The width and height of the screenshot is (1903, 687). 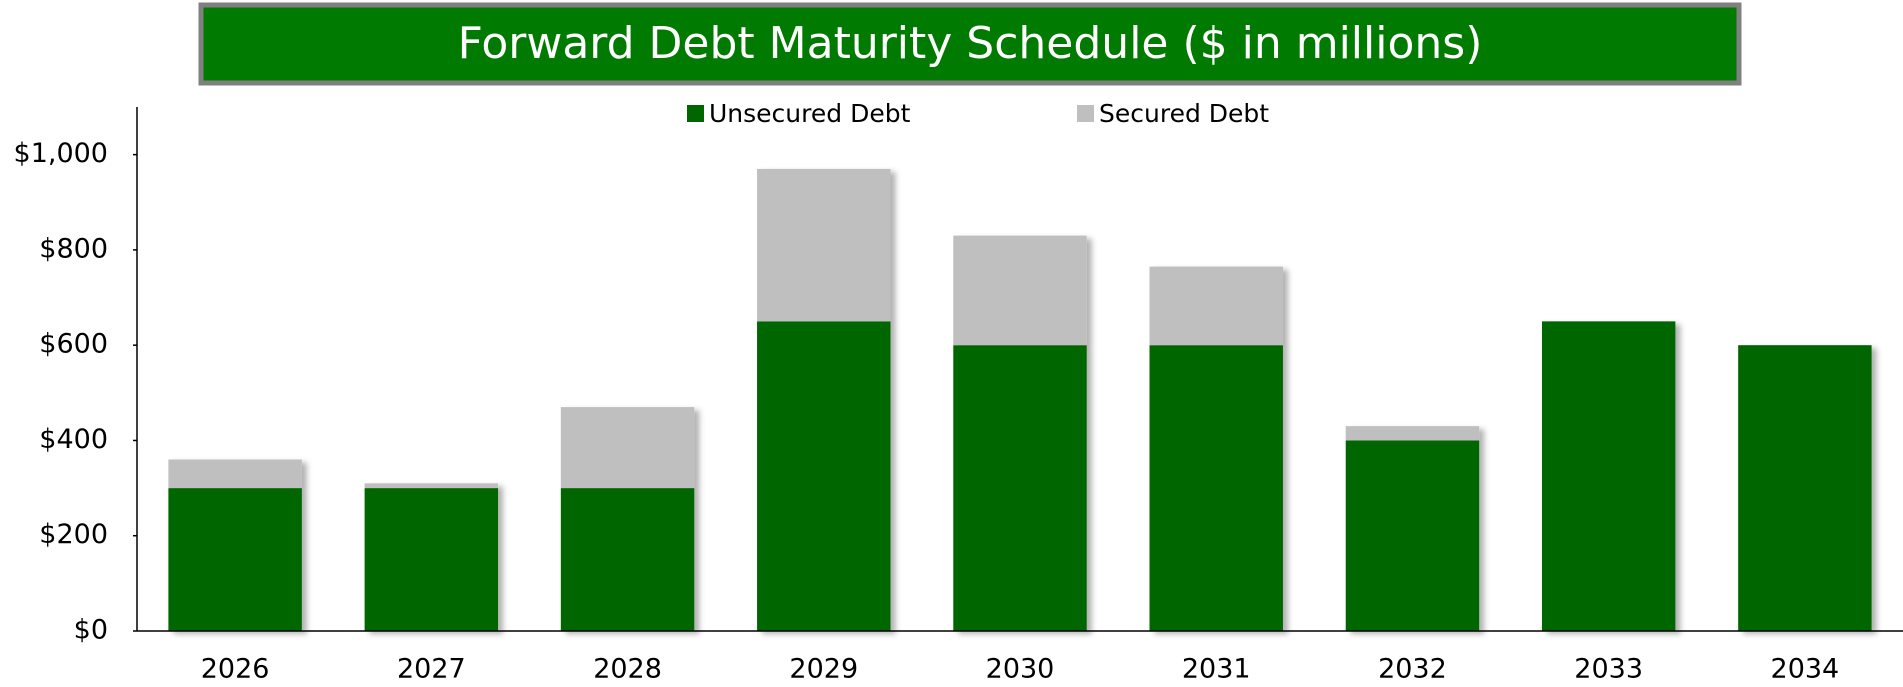 I want to click on y-tick-label: $600, so click(x=73, y=344).